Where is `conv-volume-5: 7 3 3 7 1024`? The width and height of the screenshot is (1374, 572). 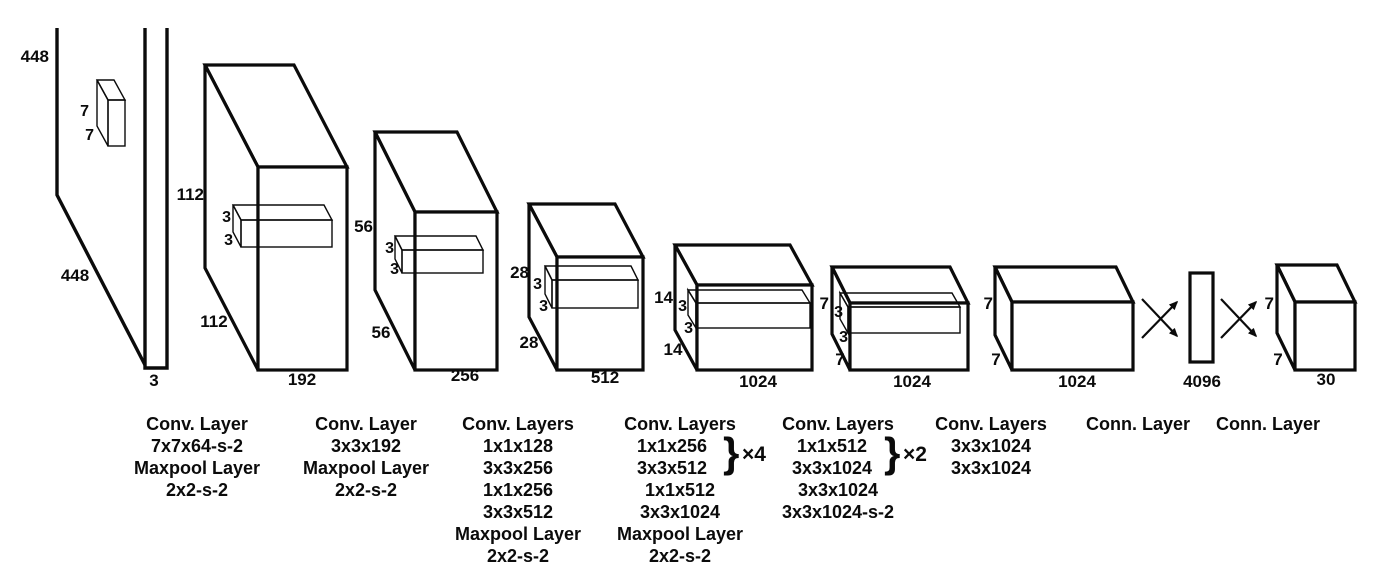
conv-volume-5: 7 3 3 7 1024 is located at coordinates (895, 328).